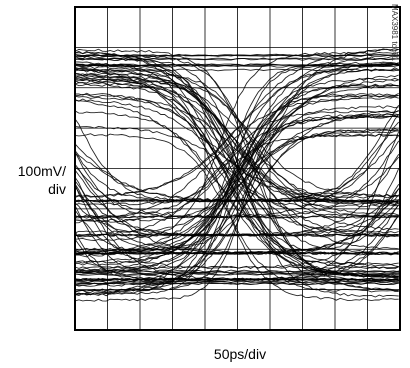 Image resolution: width=410 pixels, height=368 pixels. What do you see at coordinates (57, 189) in the screenshot?
I see `y-axis-label-line-2: div` at bounding box center [57, 189].